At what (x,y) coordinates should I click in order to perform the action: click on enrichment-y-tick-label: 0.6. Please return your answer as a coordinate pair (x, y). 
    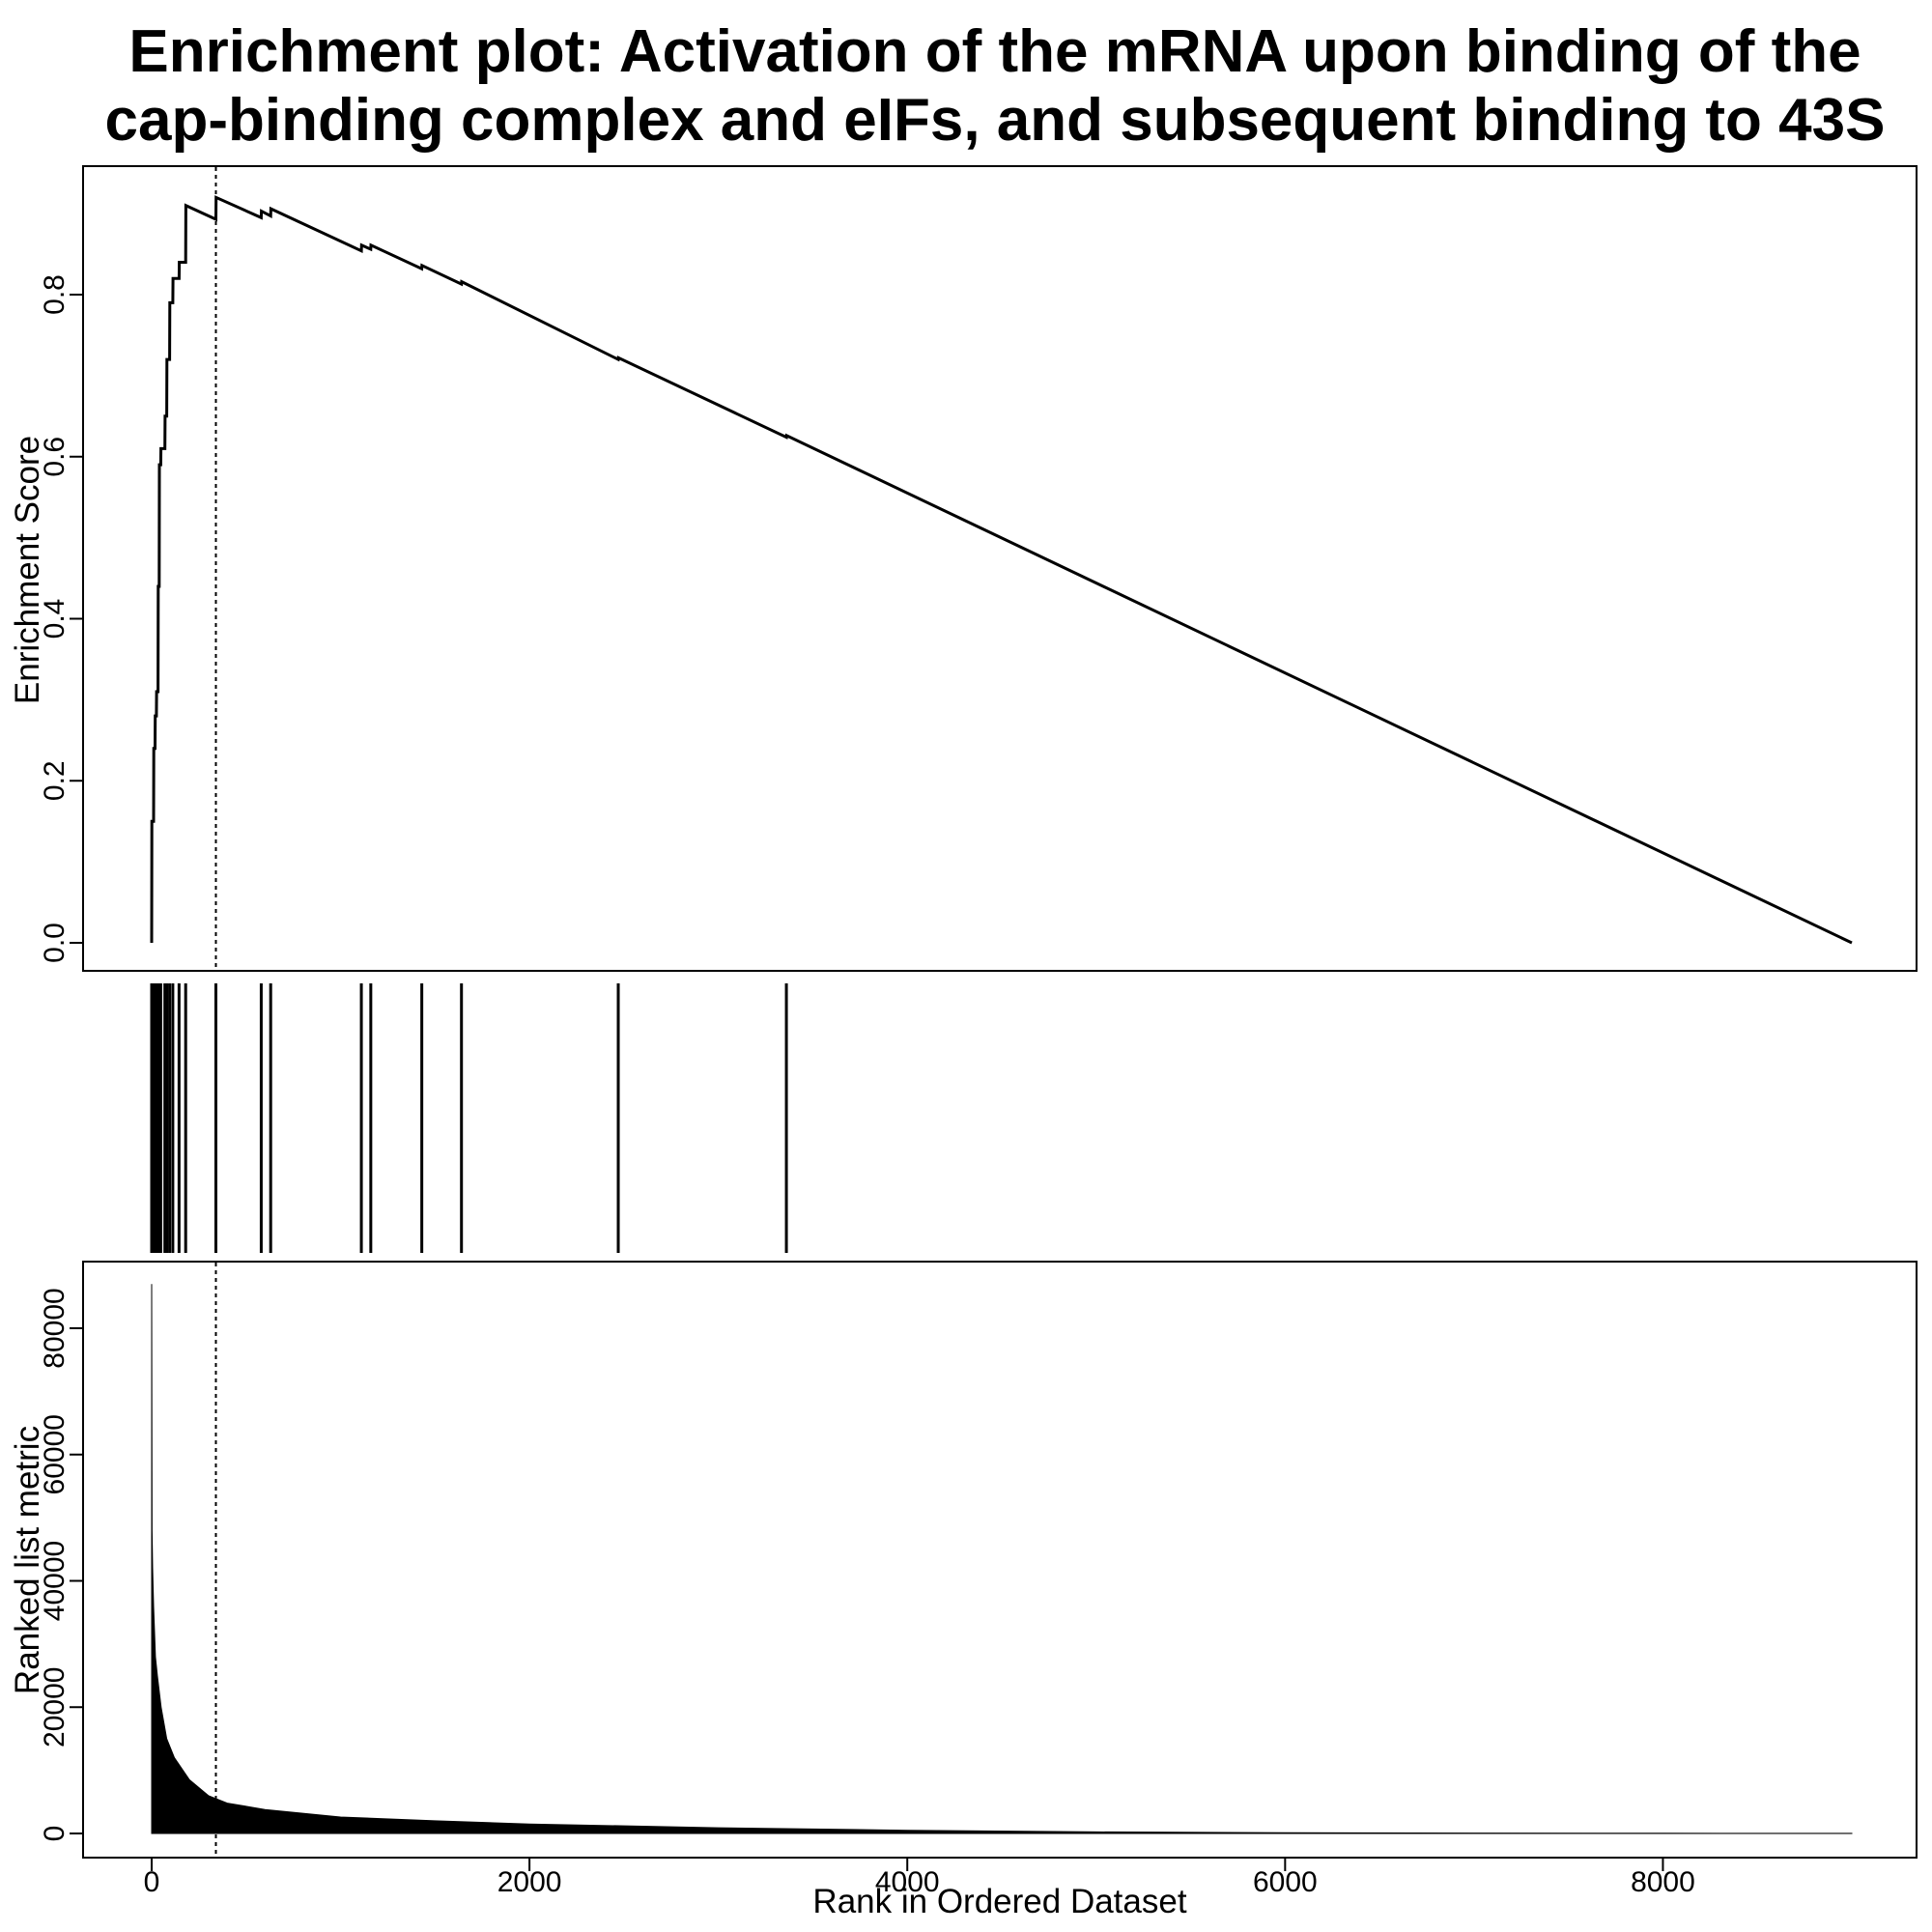
    Looking at the image, I should click on (55, 457).